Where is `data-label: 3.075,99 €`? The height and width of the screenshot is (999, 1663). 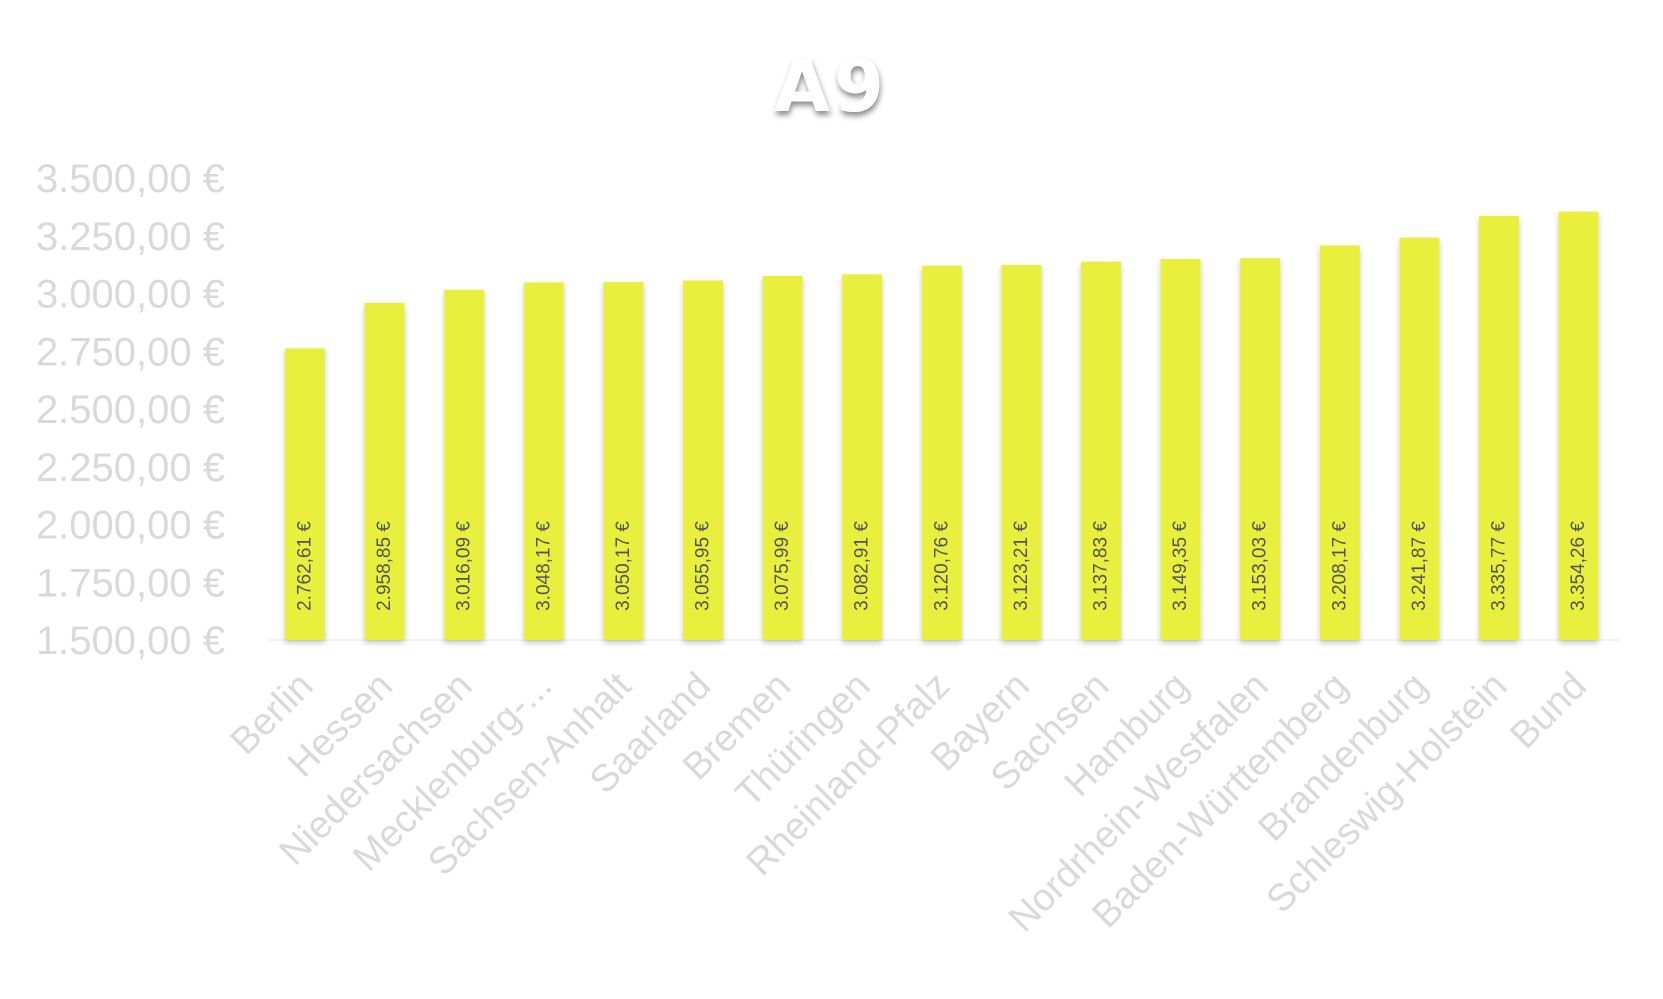 data-label: 3.075,99 € is located at coordinates (782, 566).